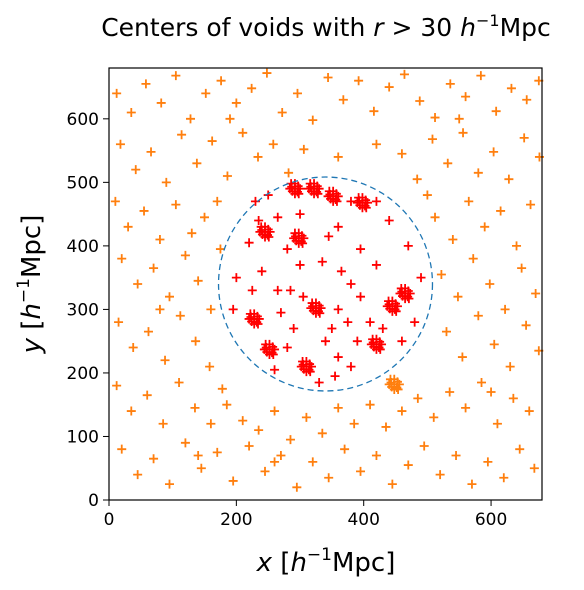  I want to click on ylabel-open: [, so click(32, 329).